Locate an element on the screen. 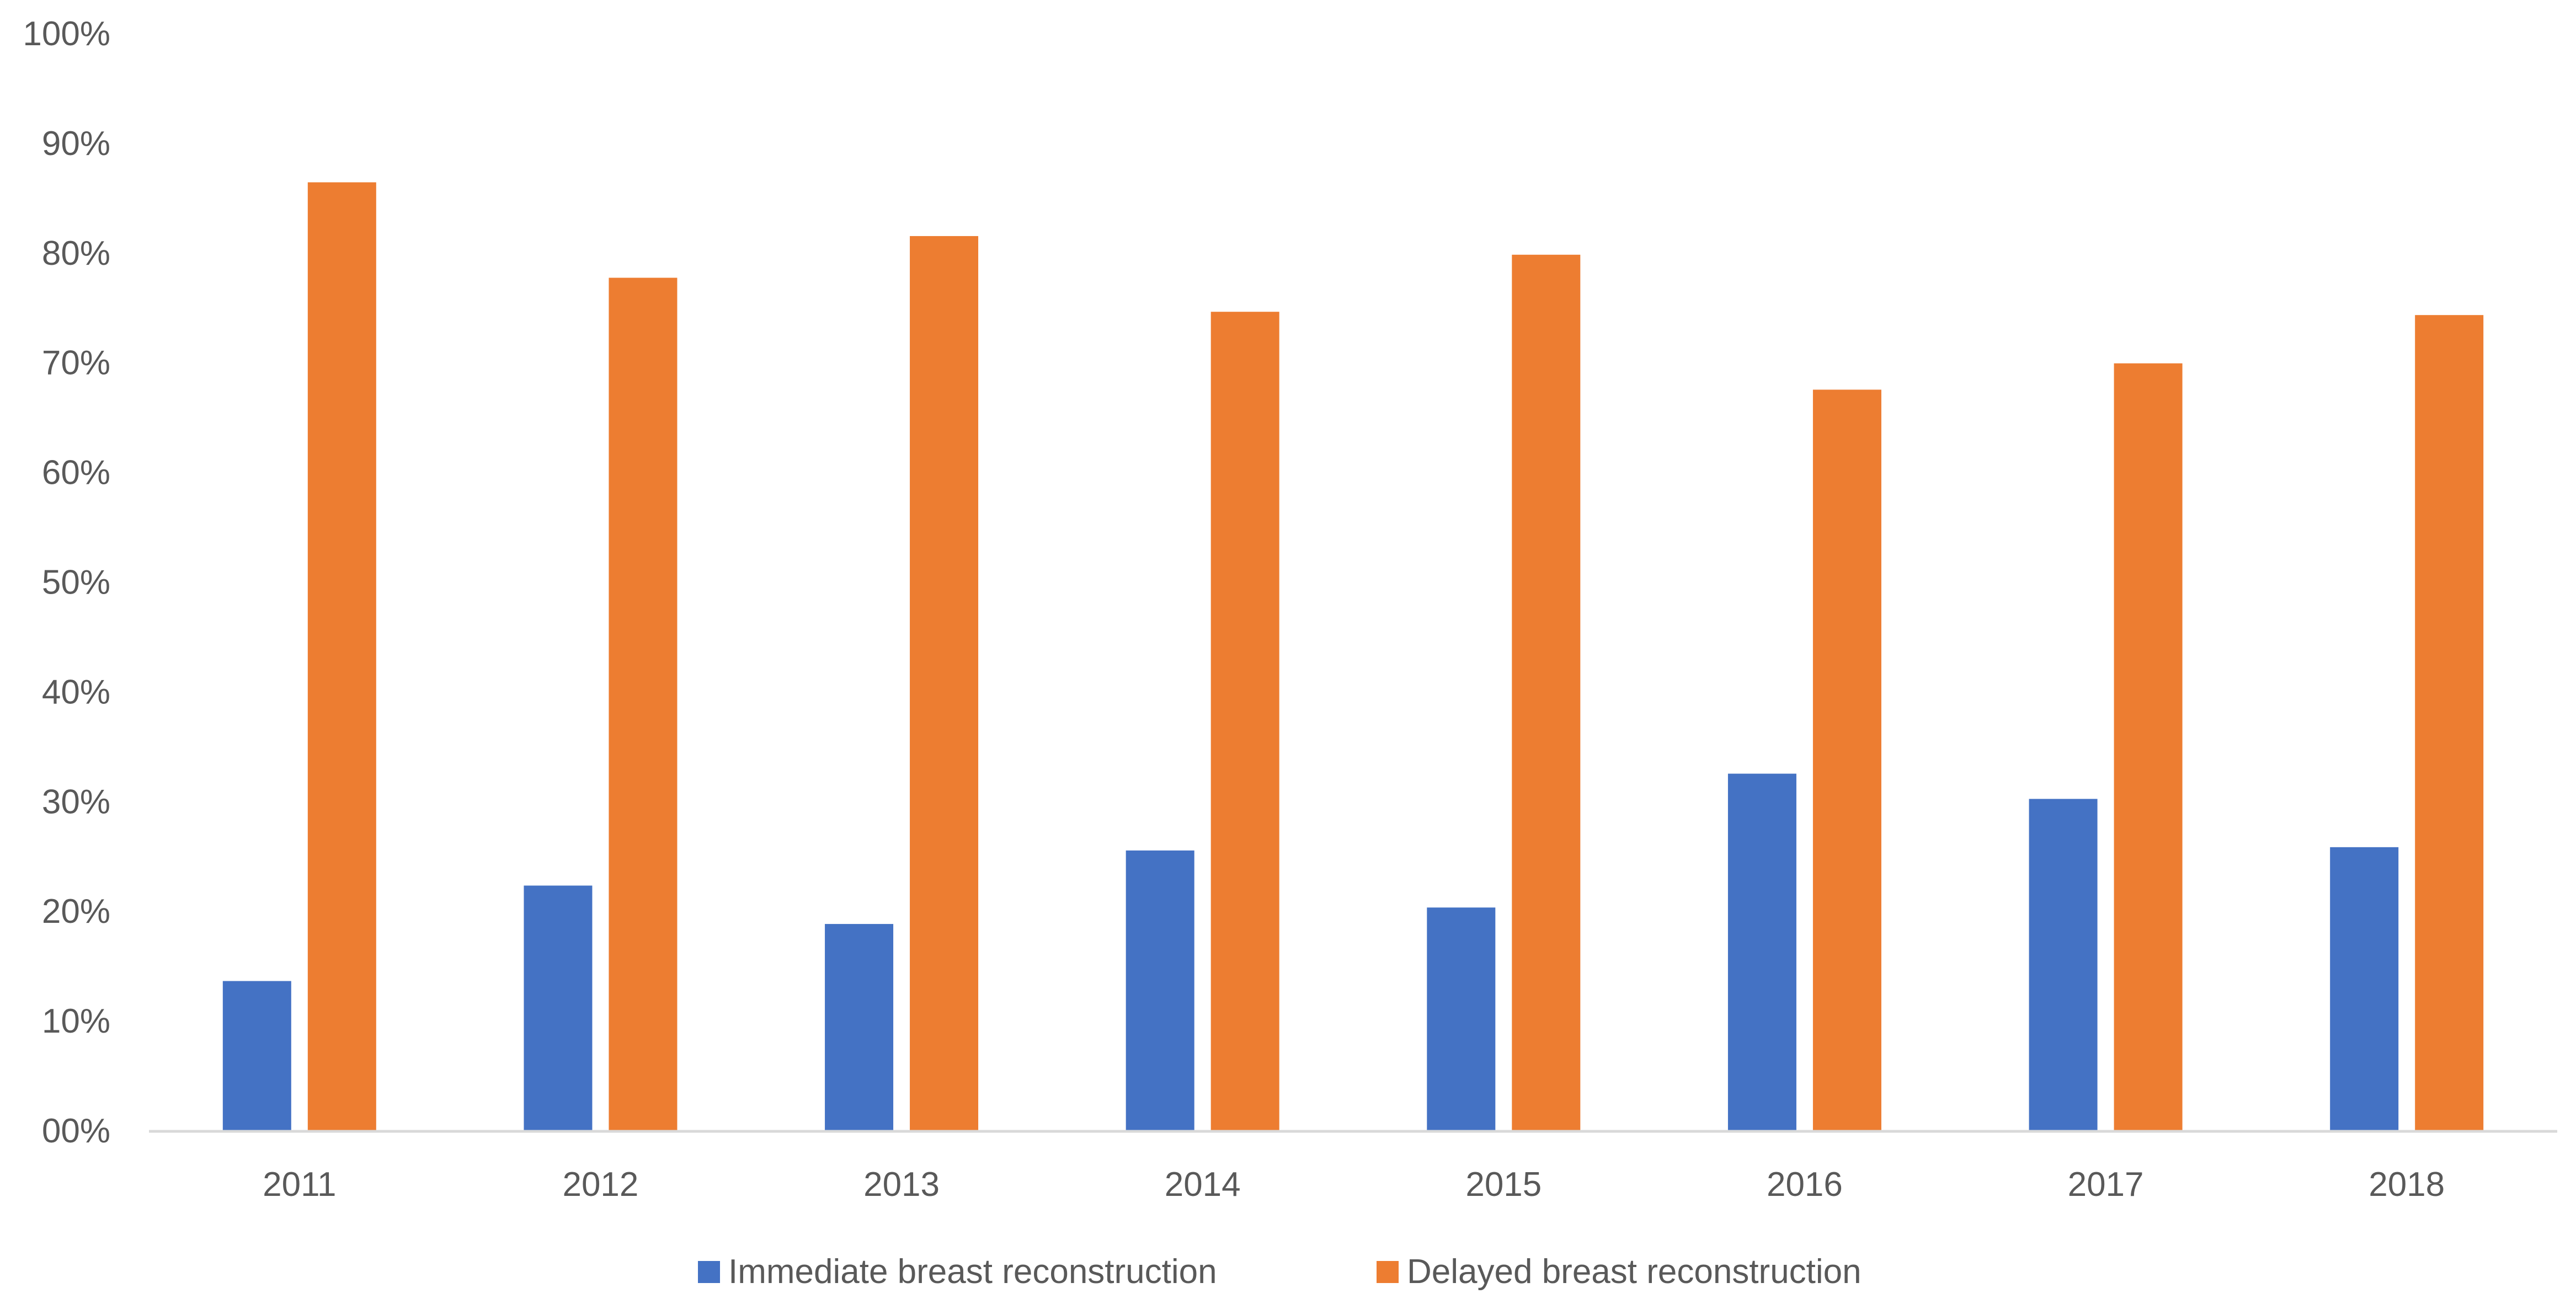  y-tick-label: 10% is located at coordinates (76, 1021).